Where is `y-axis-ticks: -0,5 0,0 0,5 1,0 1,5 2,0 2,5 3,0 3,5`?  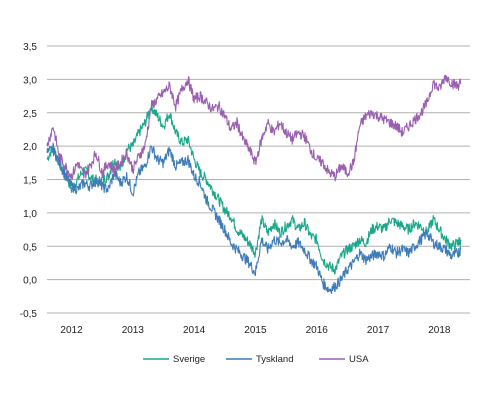
y-axis-ticks: -0,5 0,0 0,5 1,0 1,5 2,0 2,5 3,0 3,5 is located at coordinates (29, 181).